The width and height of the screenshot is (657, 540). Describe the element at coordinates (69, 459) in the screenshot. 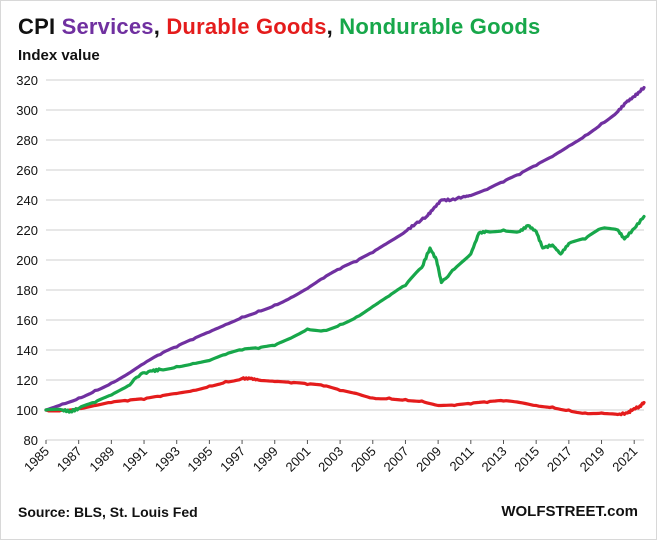

I see `x-tick-label: 1987` at that location.